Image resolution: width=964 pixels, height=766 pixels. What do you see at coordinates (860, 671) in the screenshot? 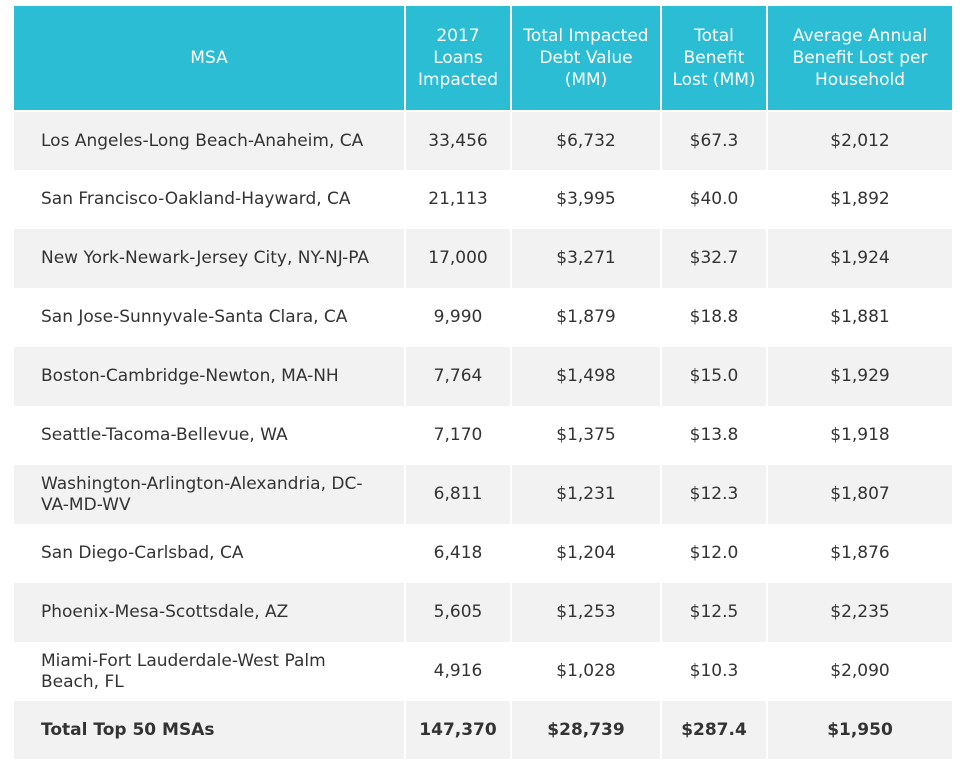
I see `value-cell: $2,090` at bounding box center [860, 671].